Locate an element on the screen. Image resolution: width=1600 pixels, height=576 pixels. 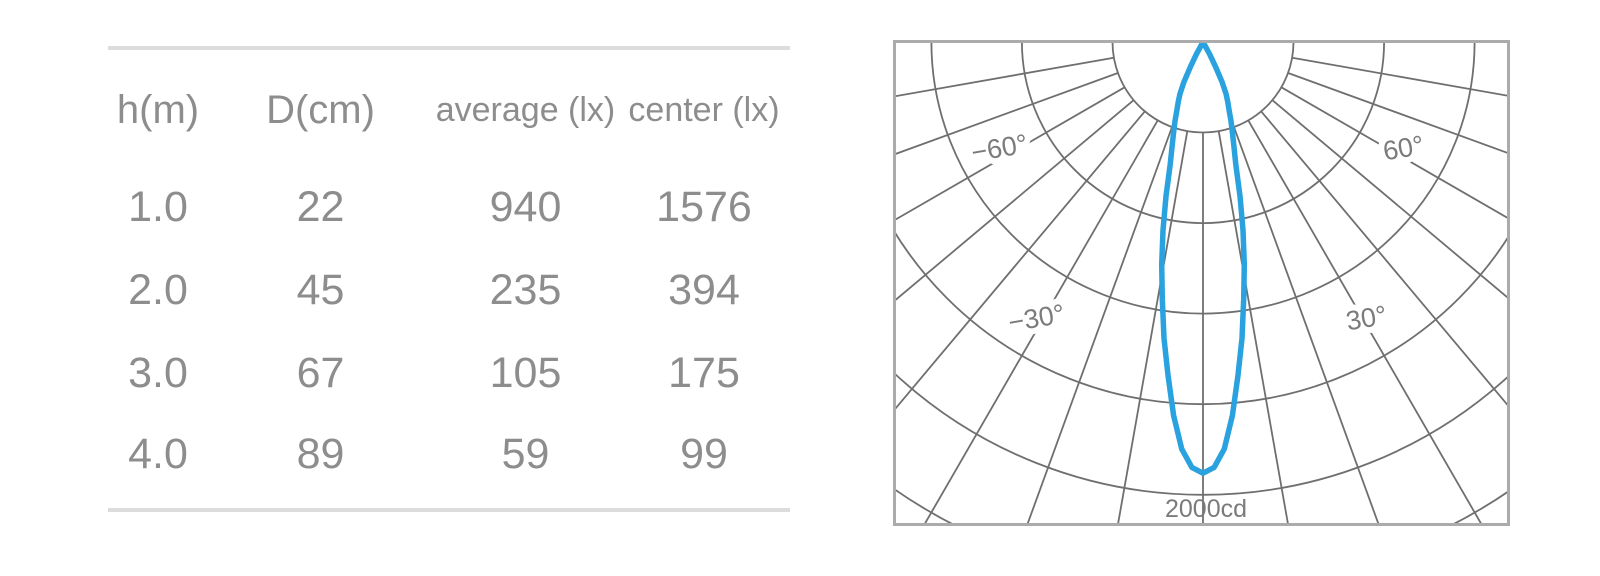
table-cell: 394 is located at coordinates (704, 290).